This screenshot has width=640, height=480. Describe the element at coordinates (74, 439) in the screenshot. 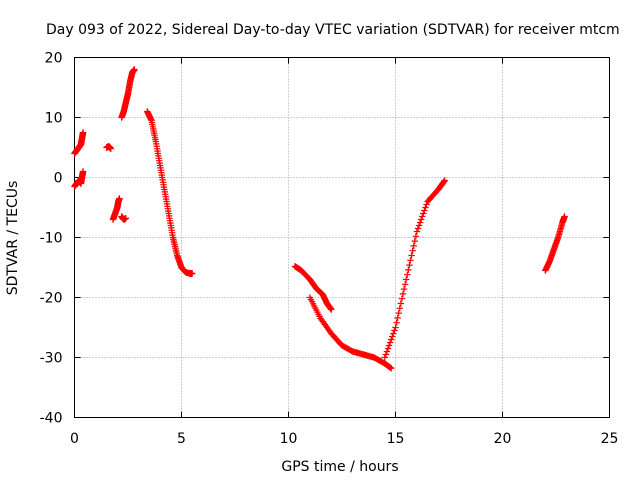

I see `x-tick-label: 0` at that location.